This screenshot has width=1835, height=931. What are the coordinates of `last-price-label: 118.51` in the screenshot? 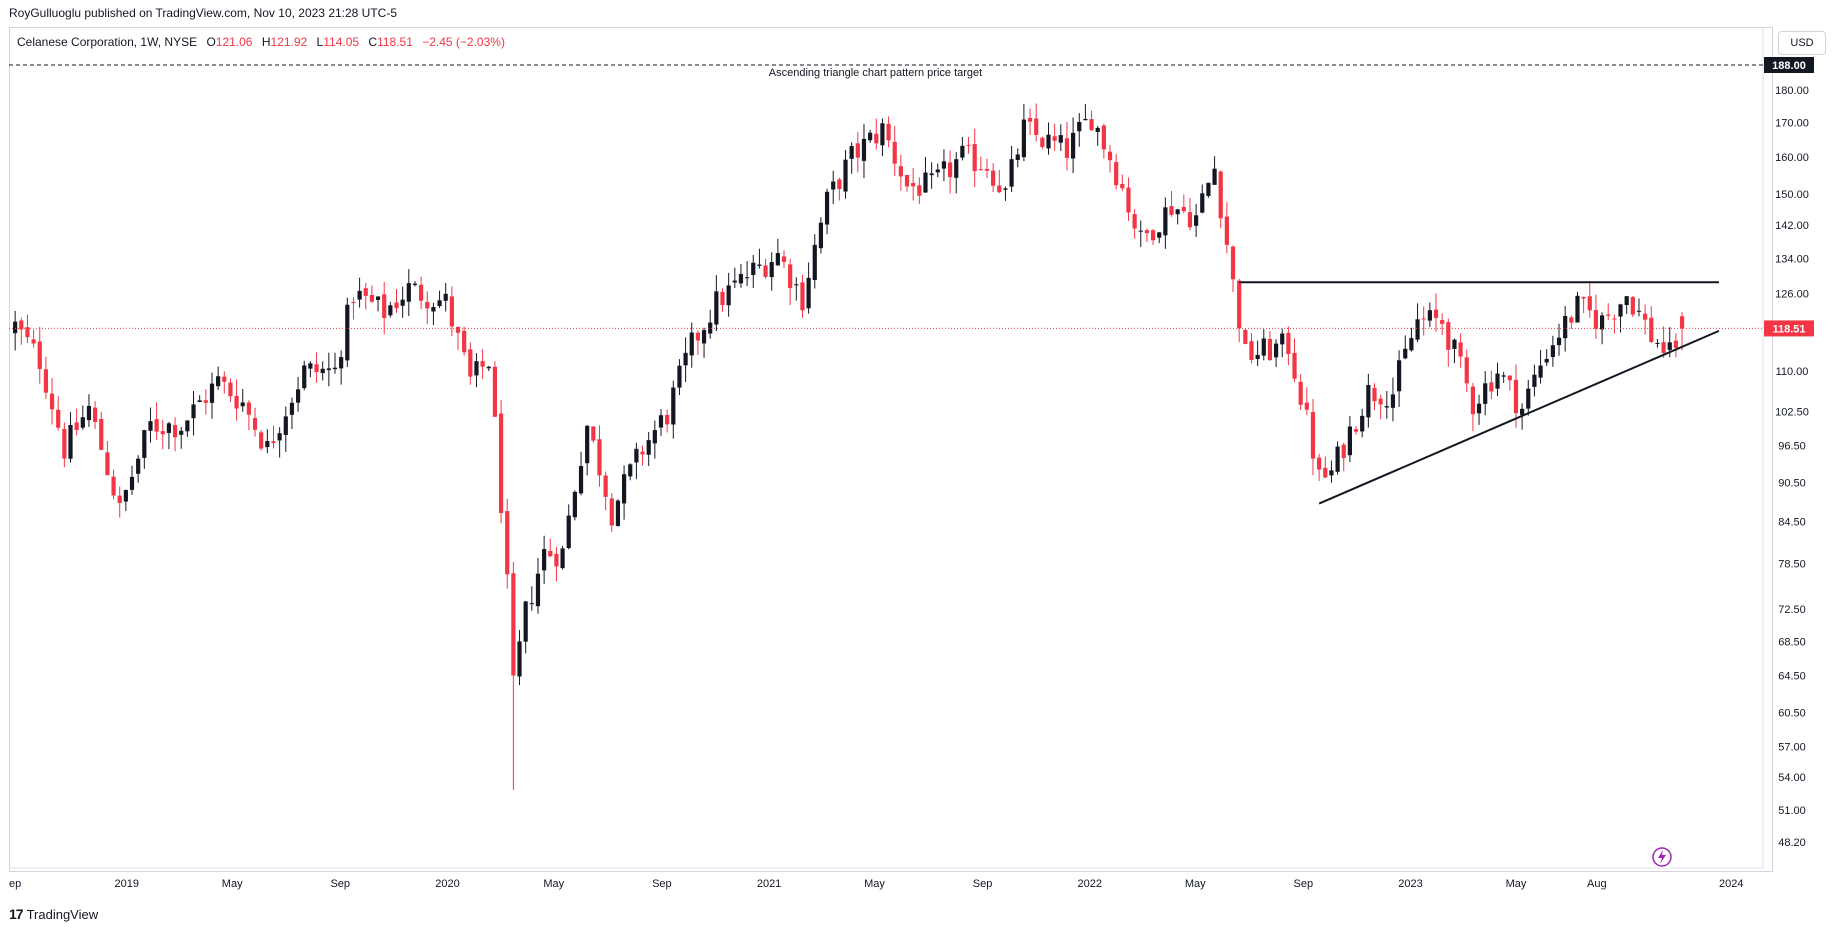 It's located at (1788, 329).